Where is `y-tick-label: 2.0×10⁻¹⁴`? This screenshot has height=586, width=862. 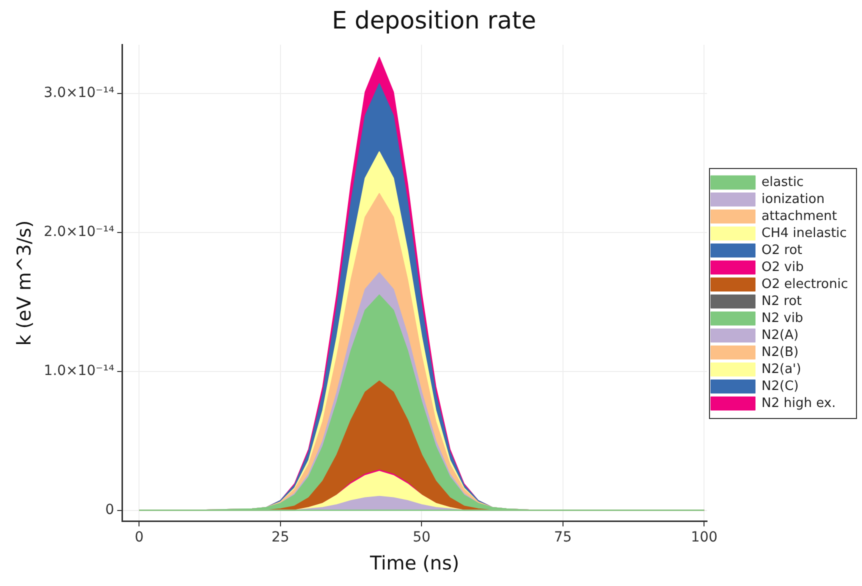
y-tick-label: 2.0×10⁻¹⁴ is located at coordinates (79, 232).